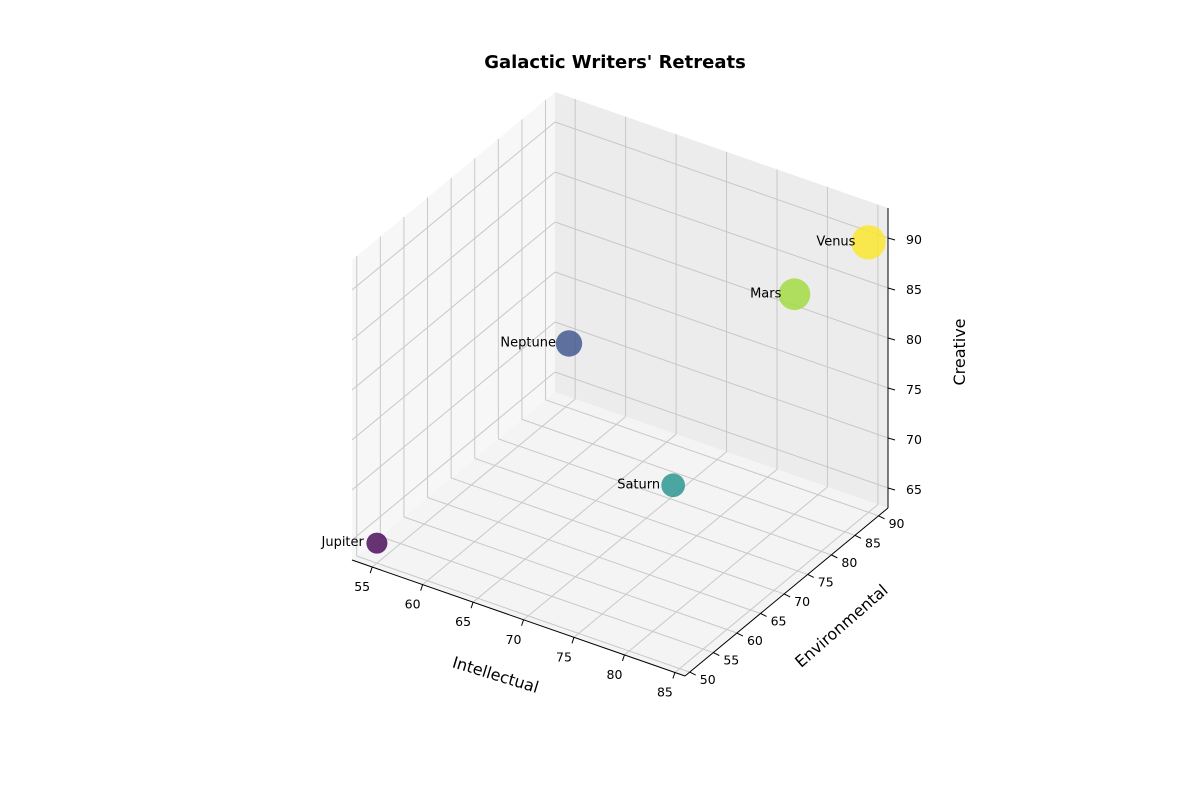 This screenshot has width=1200, height=800. Describe the element at coordinates (897, 523) in the screenshot. I see `y-tick-label: 90` at that location.